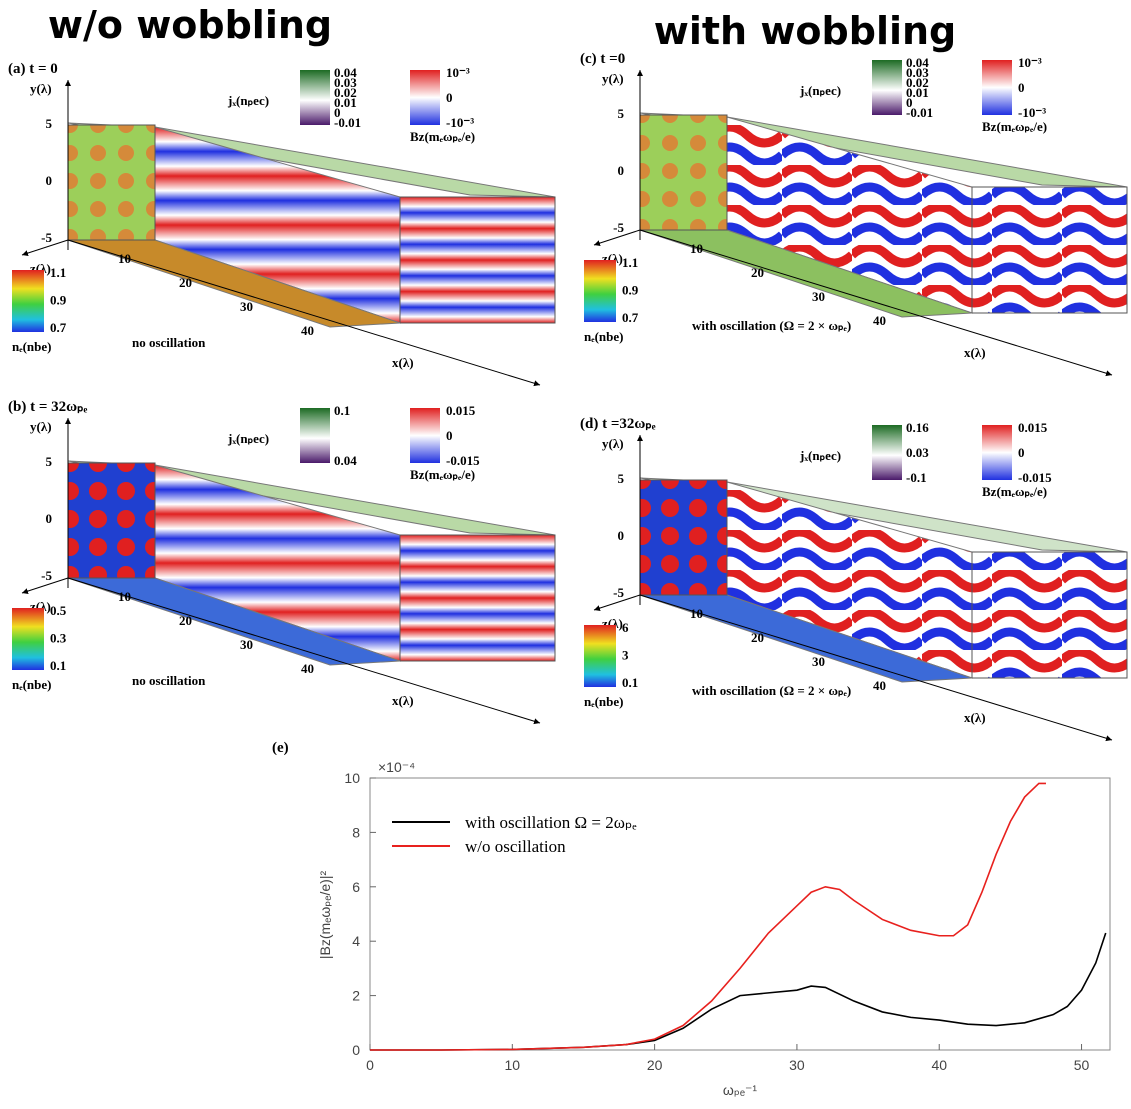  What do you see at coordinates (356, 887) in the screenshot?
I see `y-tick-label: 6` at bounding box center [356, 887].